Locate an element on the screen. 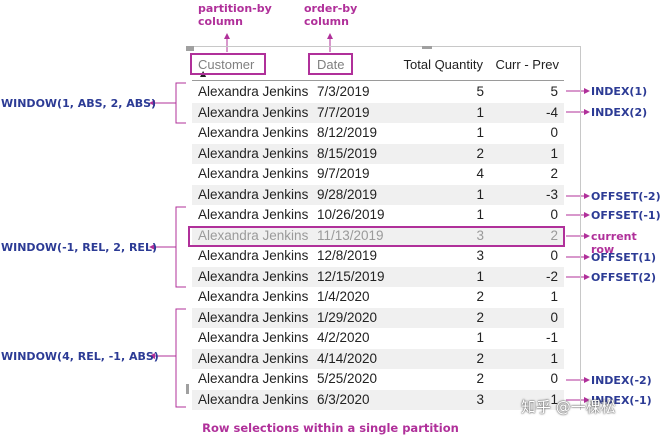 The image size is (661, 436). index-minus1-label: INDEX(-1) is located at coordinates (621, 400).